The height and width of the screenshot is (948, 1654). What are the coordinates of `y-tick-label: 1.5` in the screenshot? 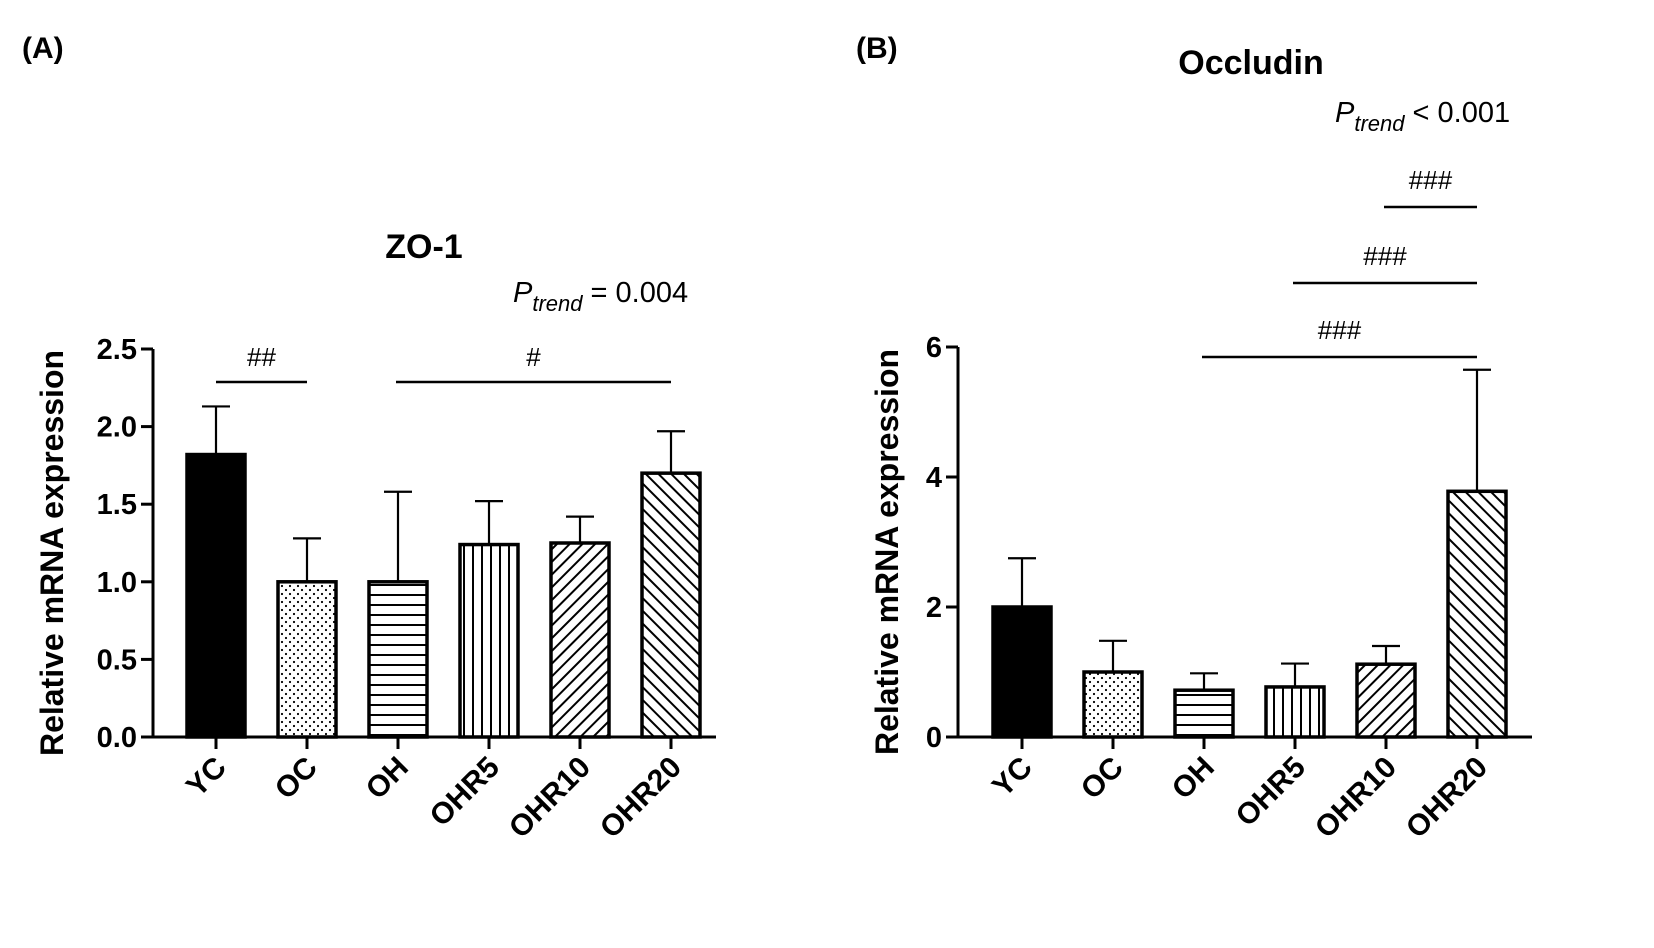 It's located at (117, 505).